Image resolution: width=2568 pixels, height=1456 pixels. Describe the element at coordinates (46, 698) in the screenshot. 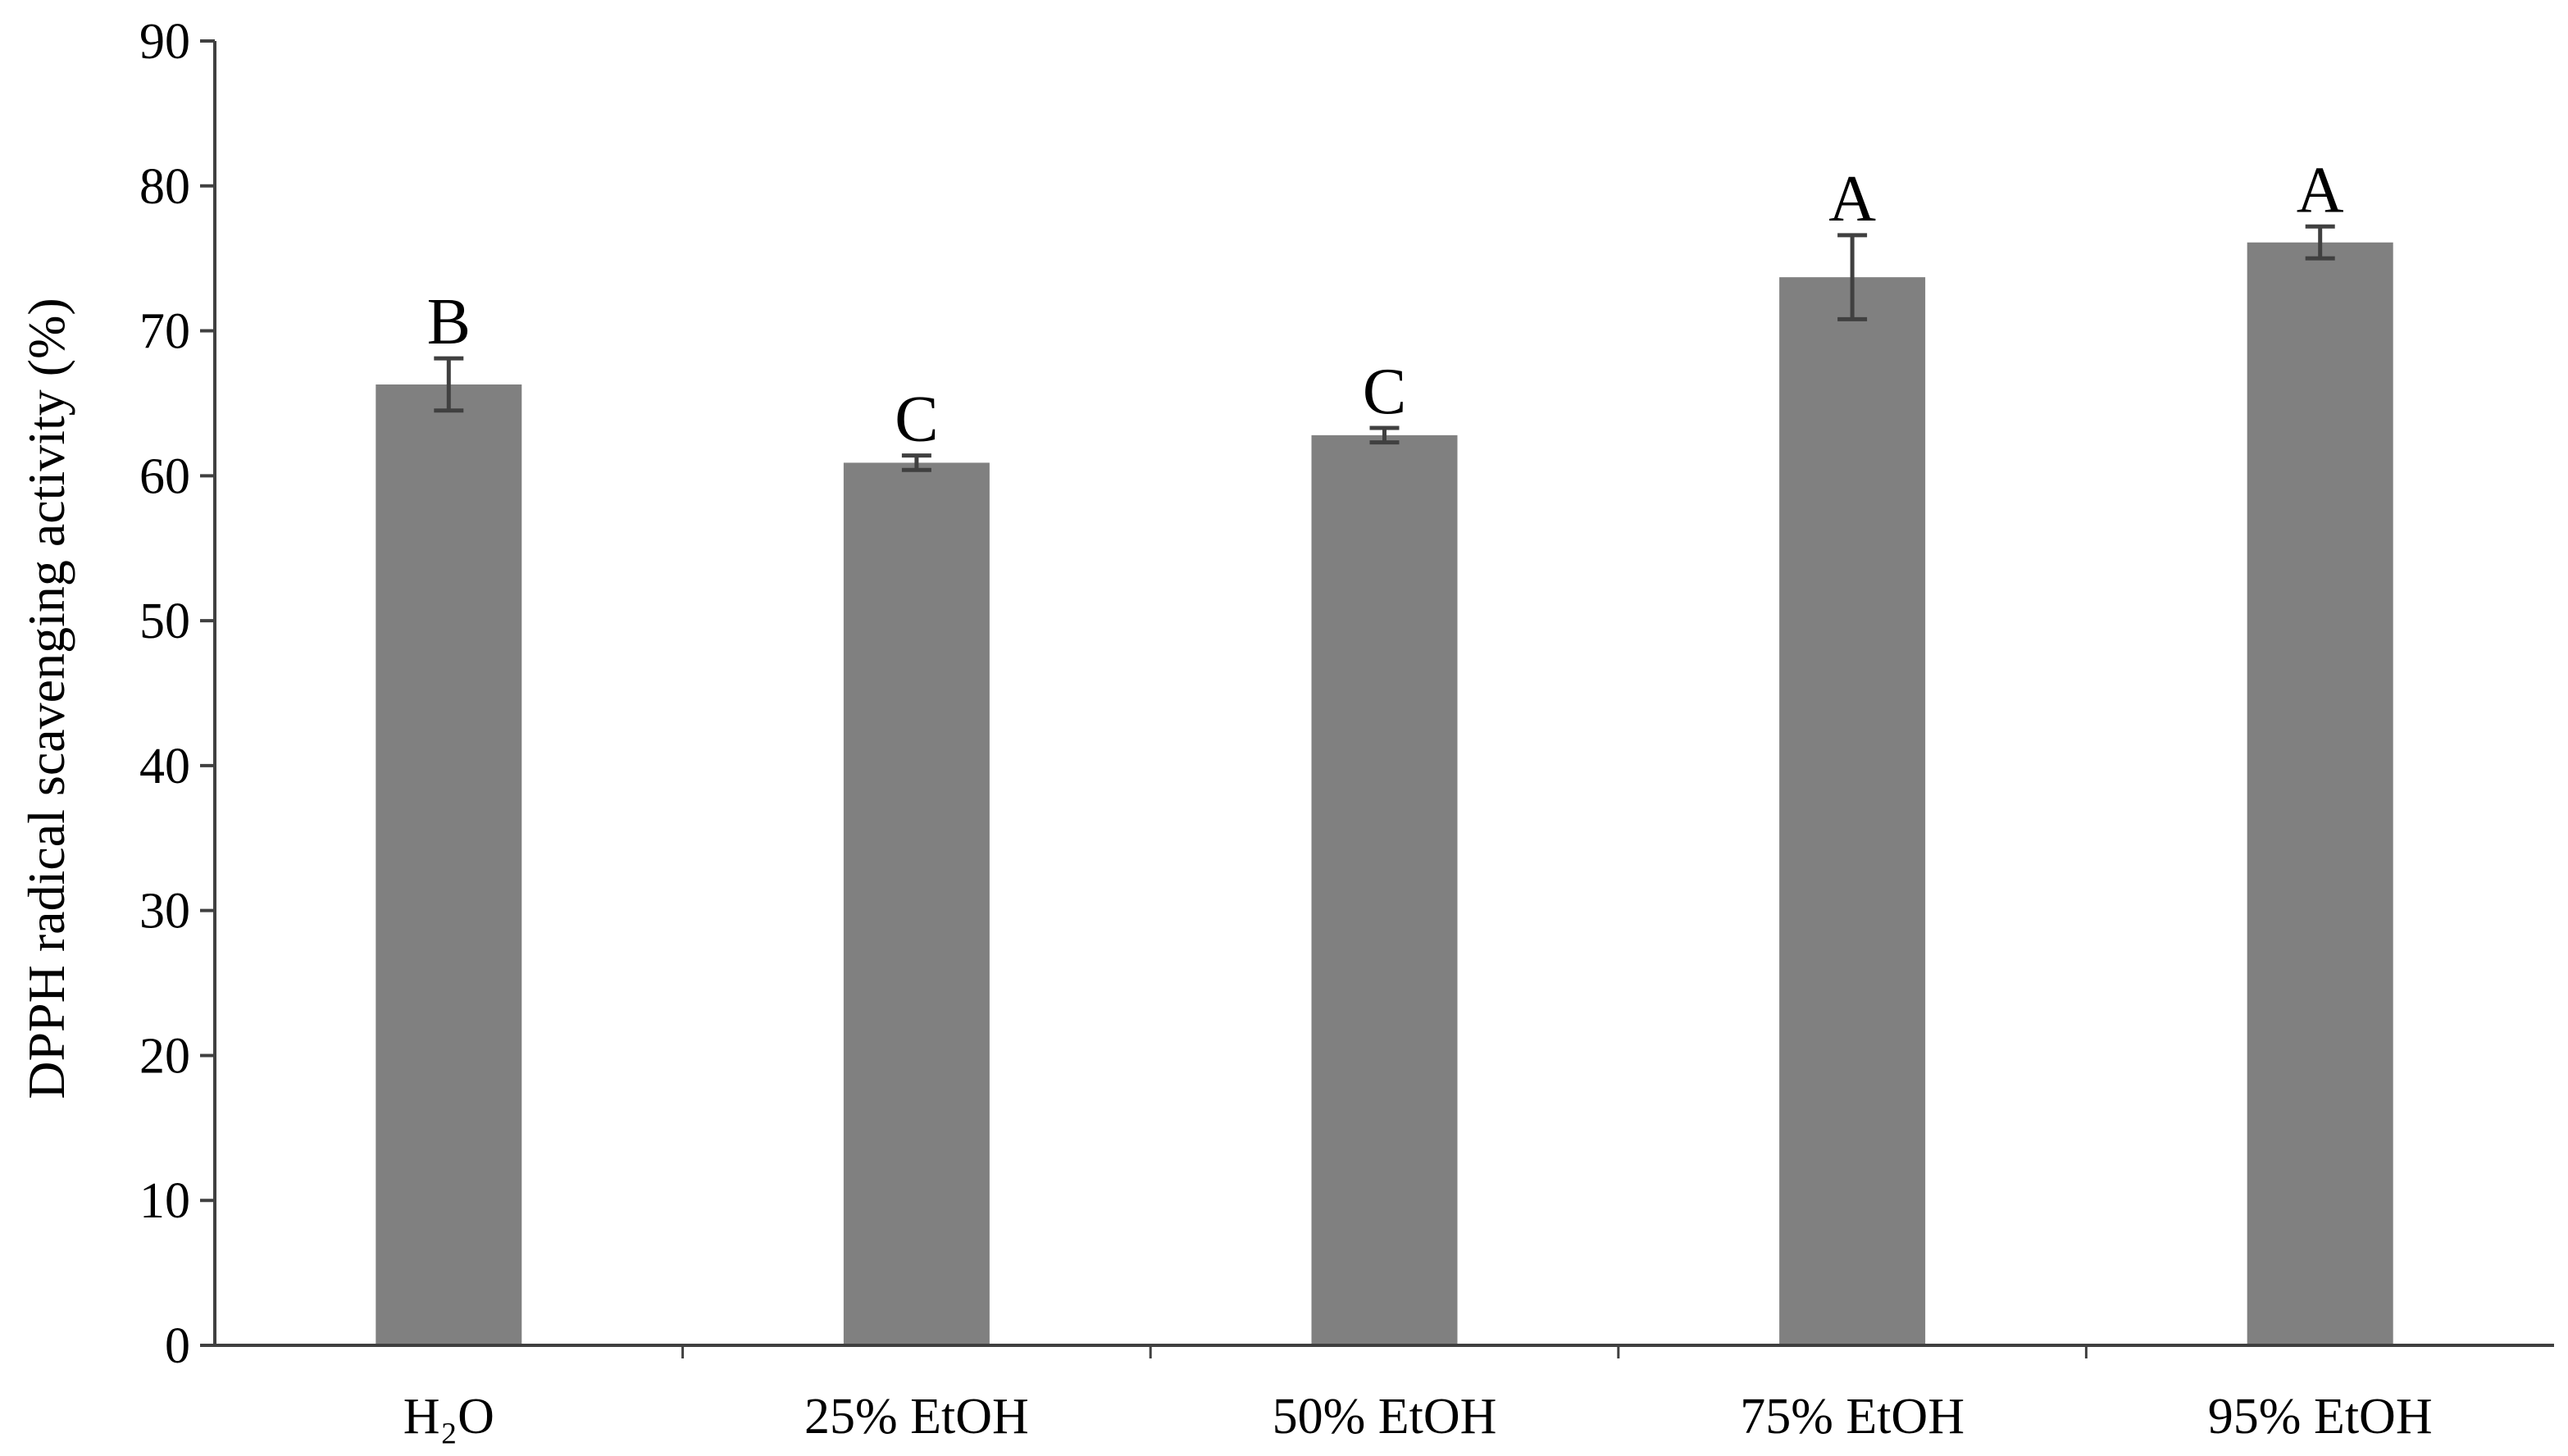

I see `y-axis-title: DPPH radical scavenging activity (%)` at that location.